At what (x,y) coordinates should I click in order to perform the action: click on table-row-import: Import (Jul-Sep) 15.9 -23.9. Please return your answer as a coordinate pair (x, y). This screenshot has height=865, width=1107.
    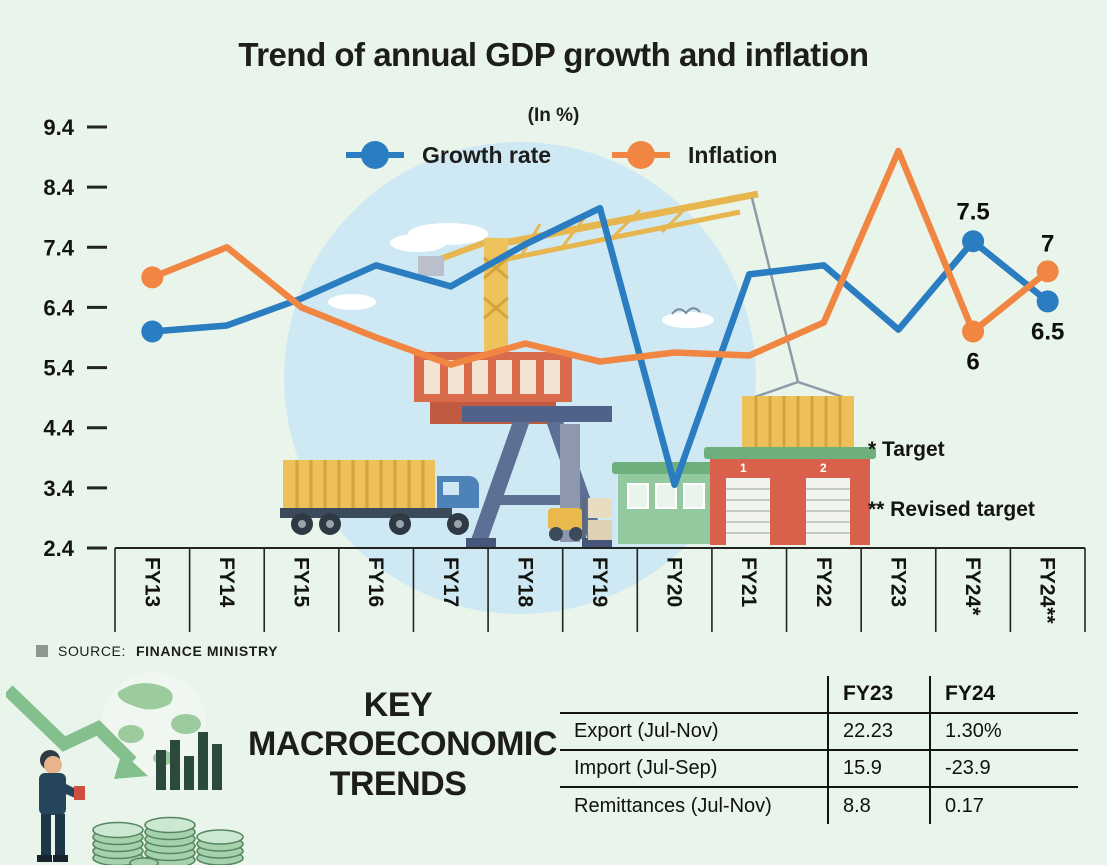
    Looking at the image, I should click on (819, 769).